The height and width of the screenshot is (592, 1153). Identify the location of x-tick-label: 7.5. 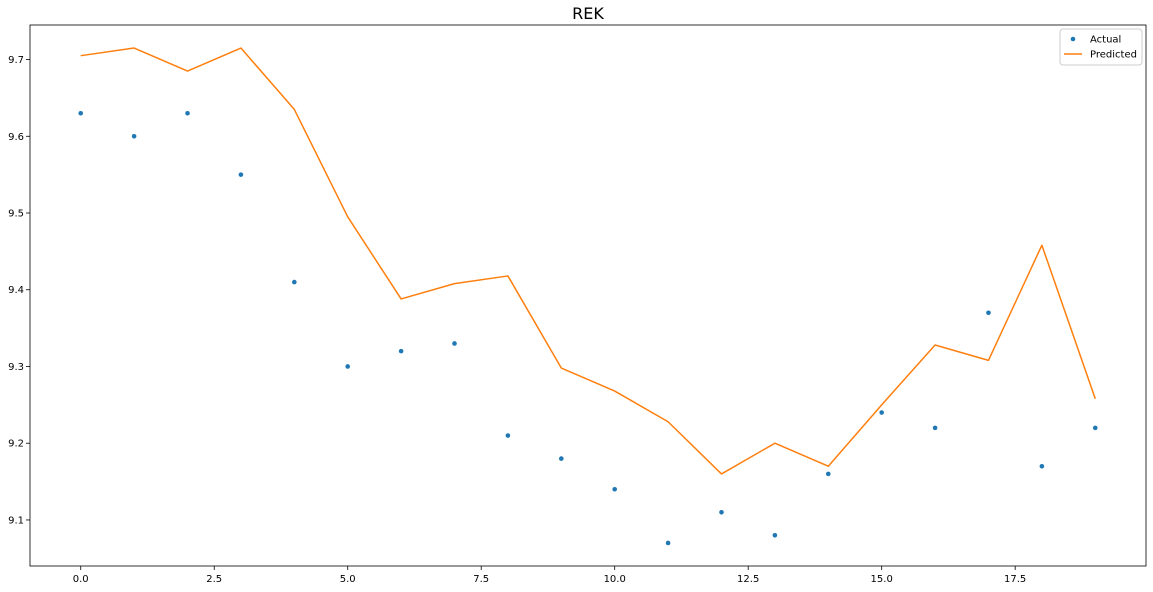
(481, 579).